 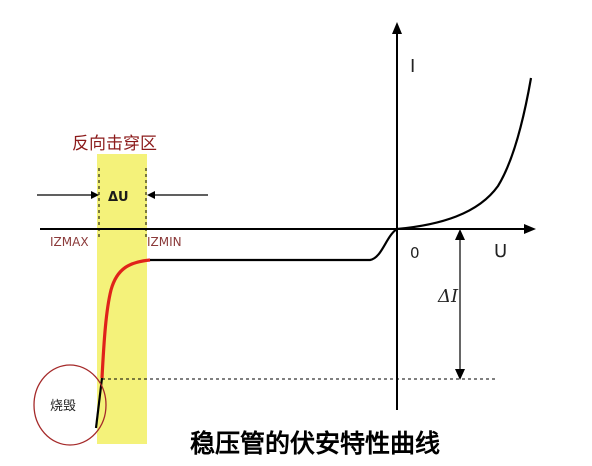 What do you see at coordinates (151, 195) in the screenshot?
I see `delta-u-right-arrowhead` at bounding box center [151, 195].